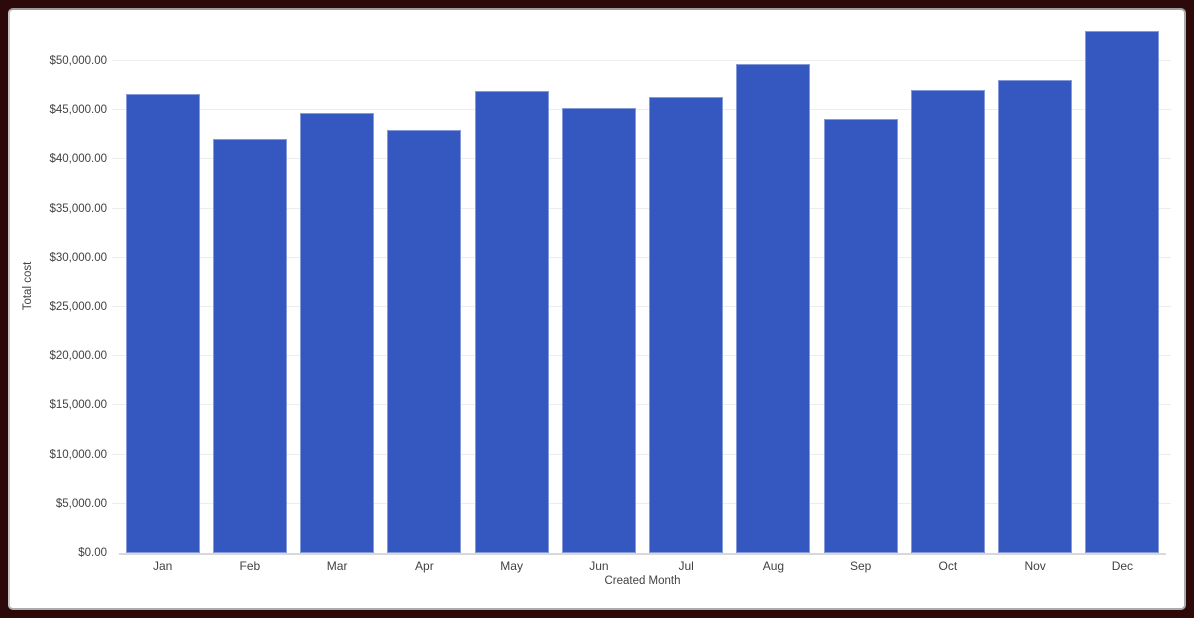  Describe the element at coordinates (424, 341) in the screenshot. I see `bar-apr` at that location.